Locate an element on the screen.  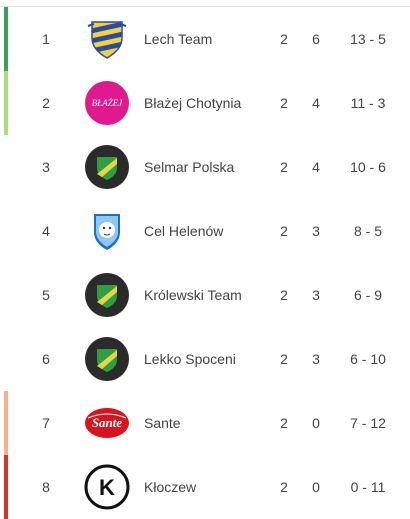
goals-cell: 6 - 10 is located at coordinates (368, 359).